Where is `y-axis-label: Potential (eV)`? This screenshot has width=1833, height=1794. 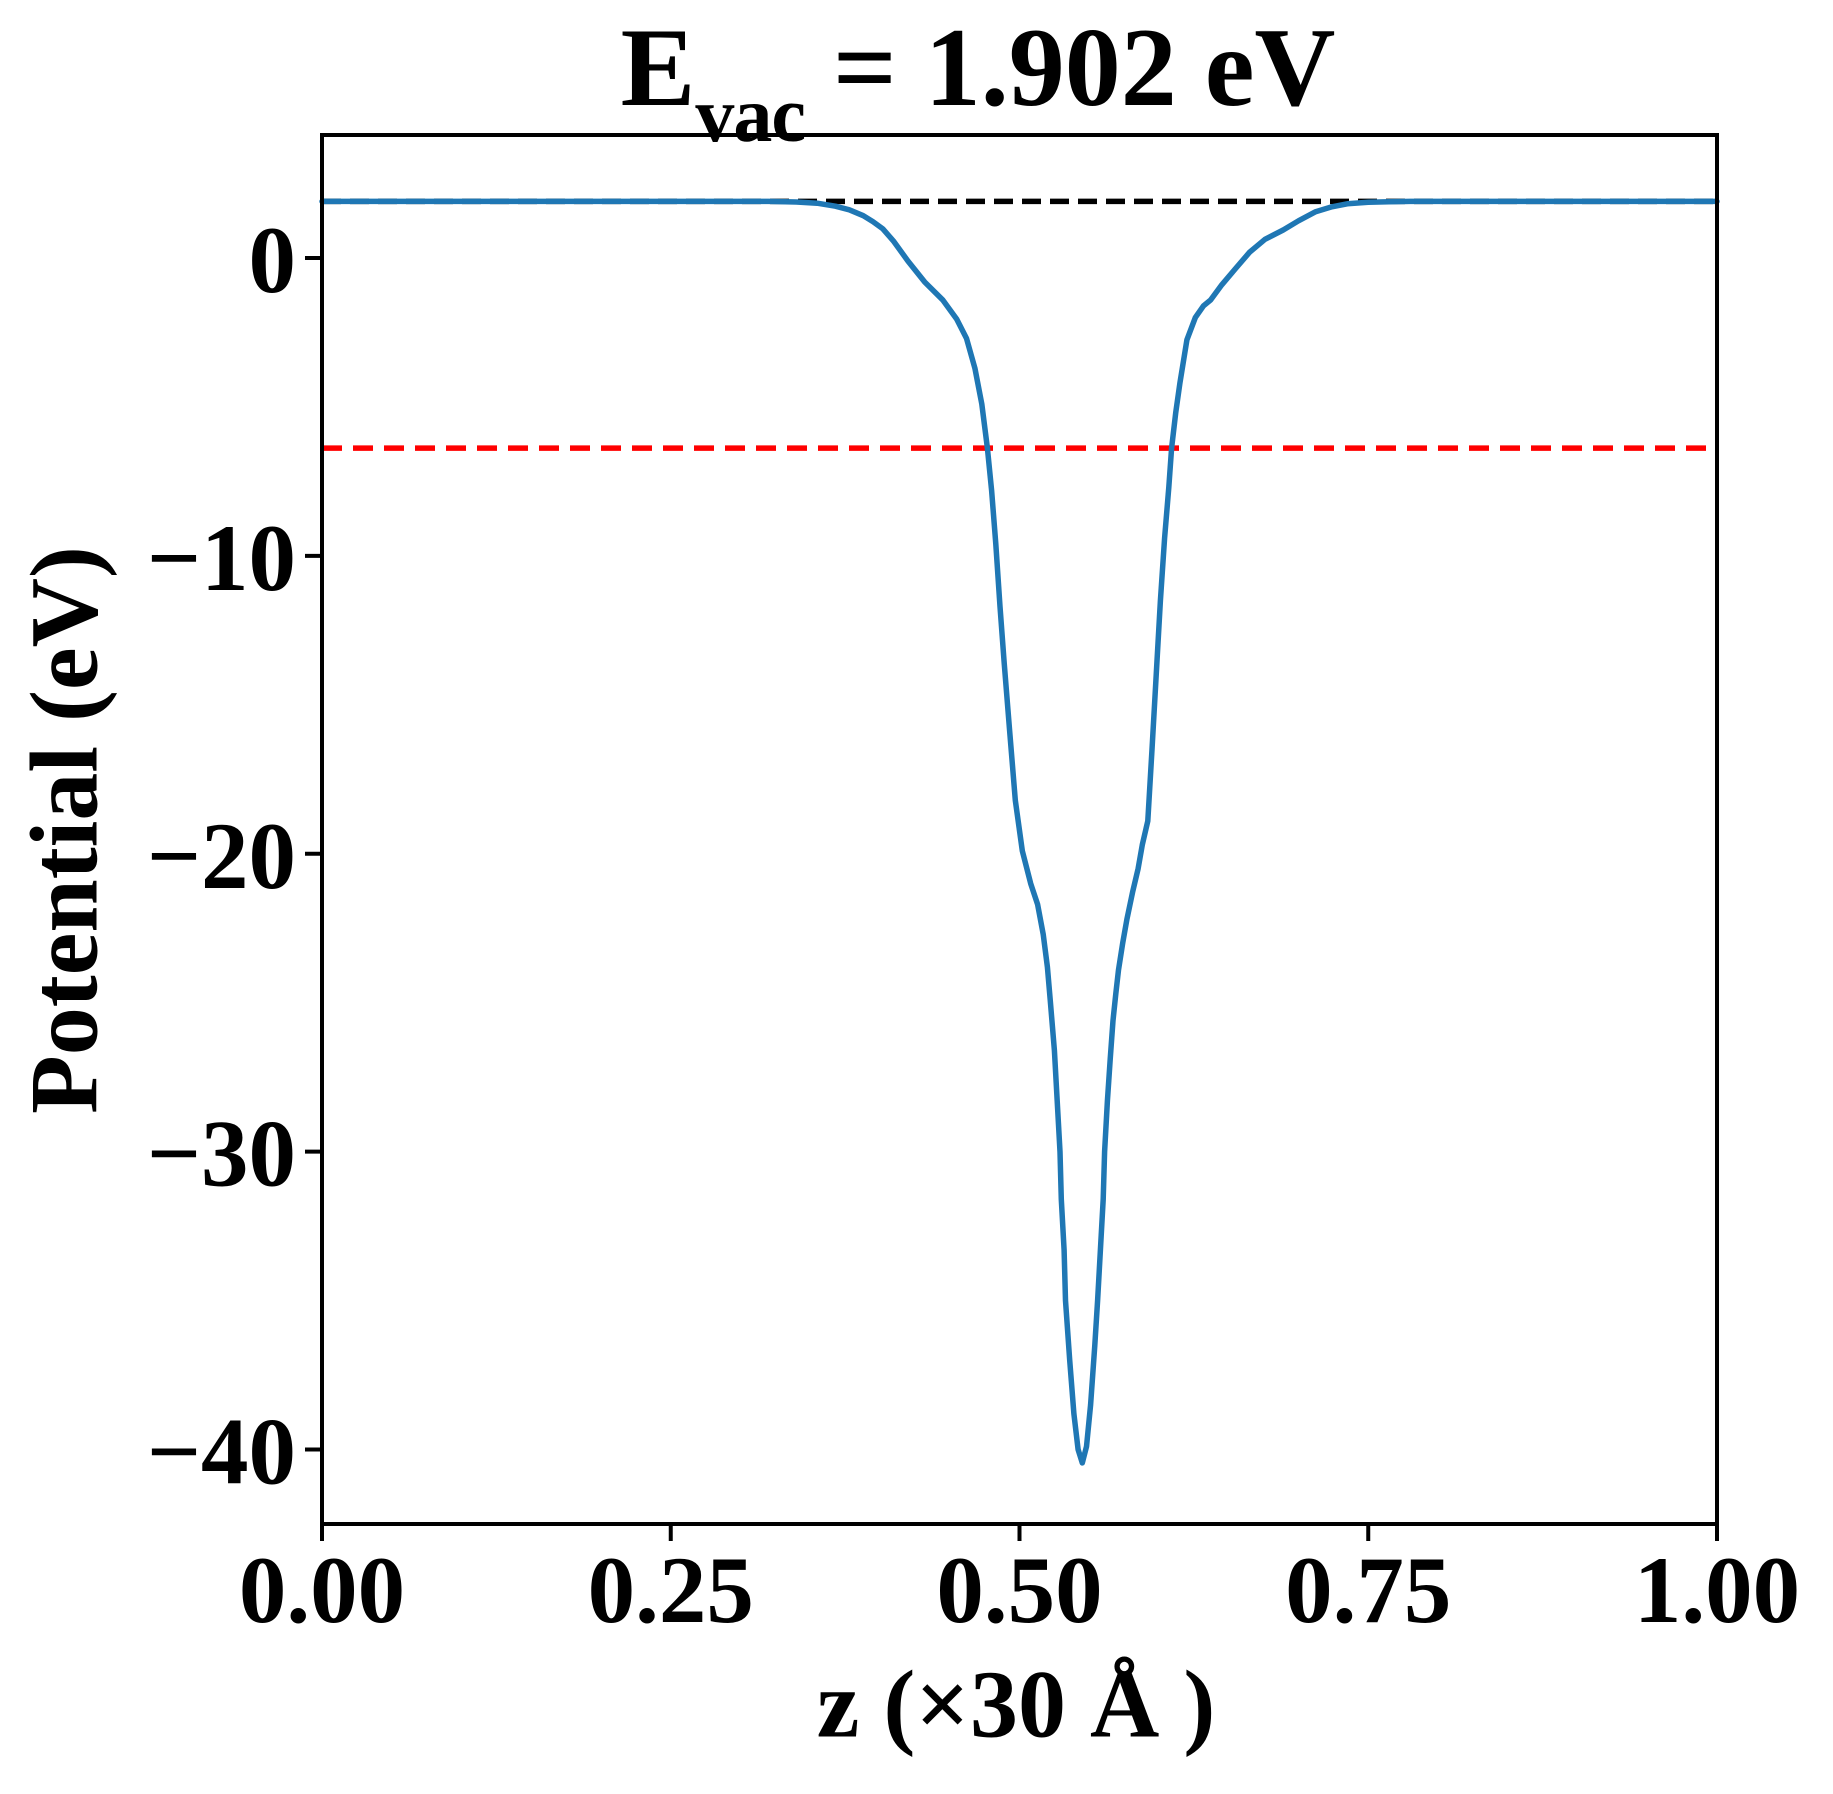 y-axis-label: Potential (eV) is located at coordinates (64, 830).